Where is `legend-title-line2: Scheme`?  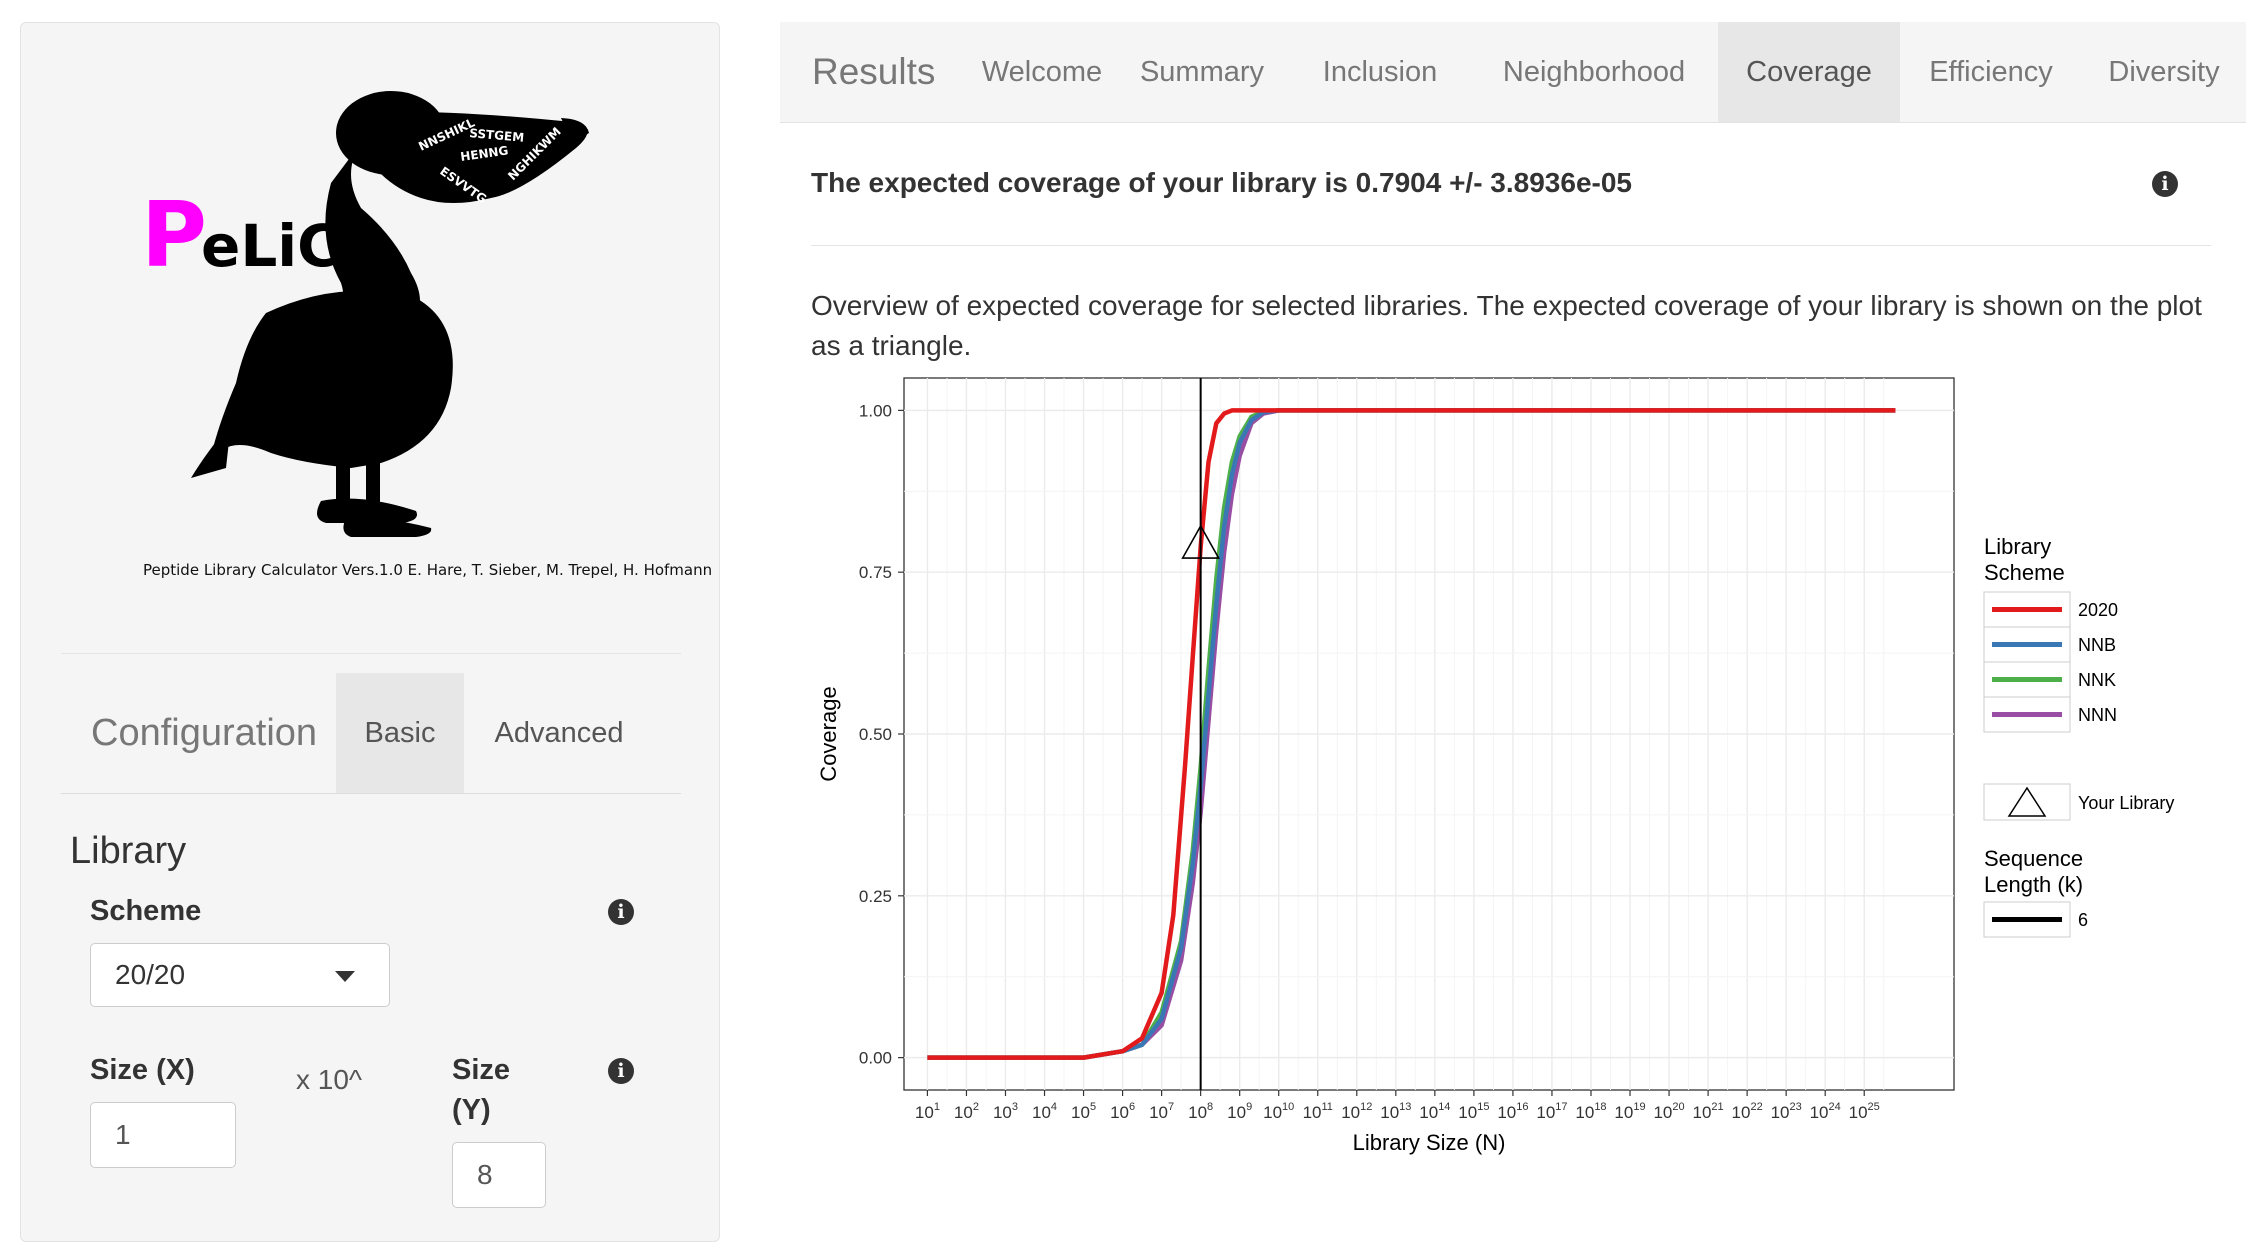
legend-title-line2: Scheme is located at coordinates (2024, 572).